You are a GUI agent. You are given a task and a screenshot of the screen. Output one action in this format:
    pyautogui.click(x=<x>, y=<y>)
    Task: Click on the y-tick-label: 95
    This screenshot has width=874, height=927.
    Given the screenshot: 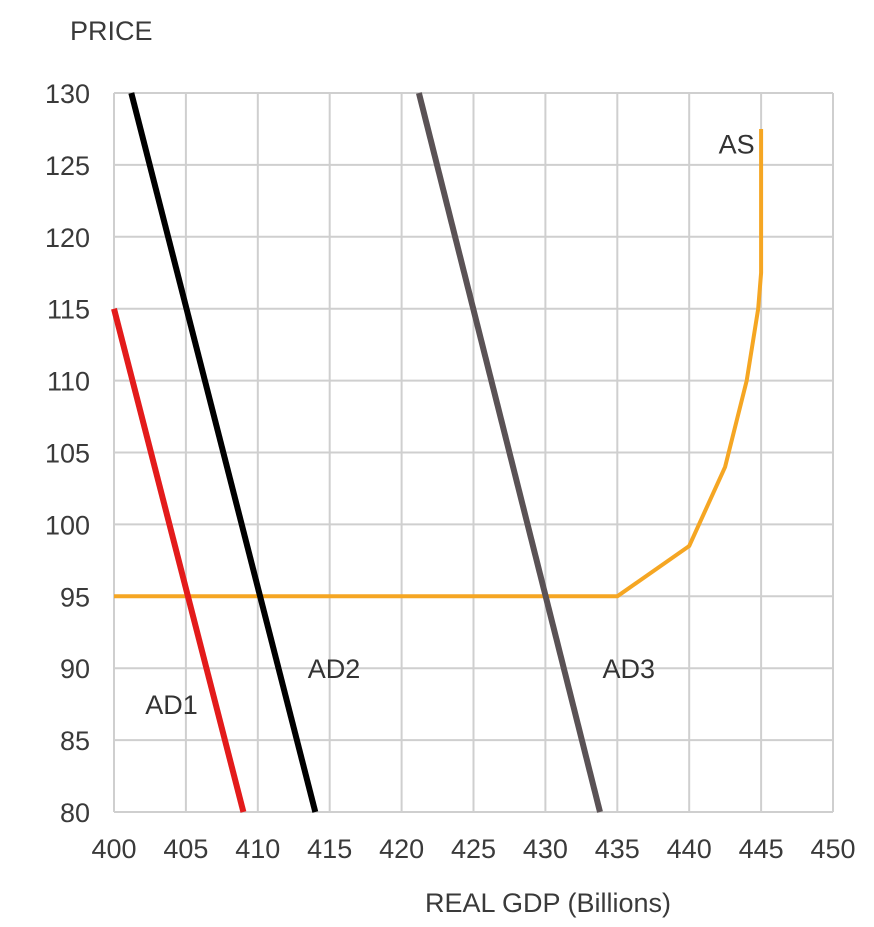 What is the action you would take?
    pyautogui.click(x=75, y=597)
    